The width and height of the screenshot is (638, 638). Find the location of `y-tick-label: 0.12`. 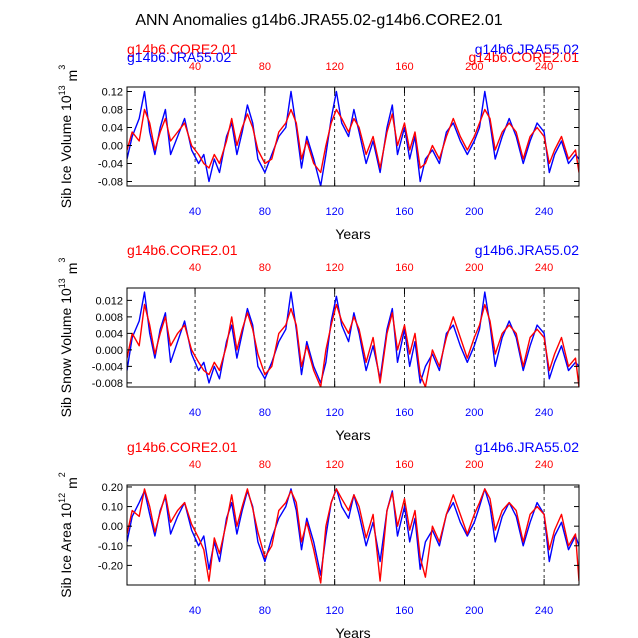

y-tick-label: 0.12 is located at coordinates (112, 93).